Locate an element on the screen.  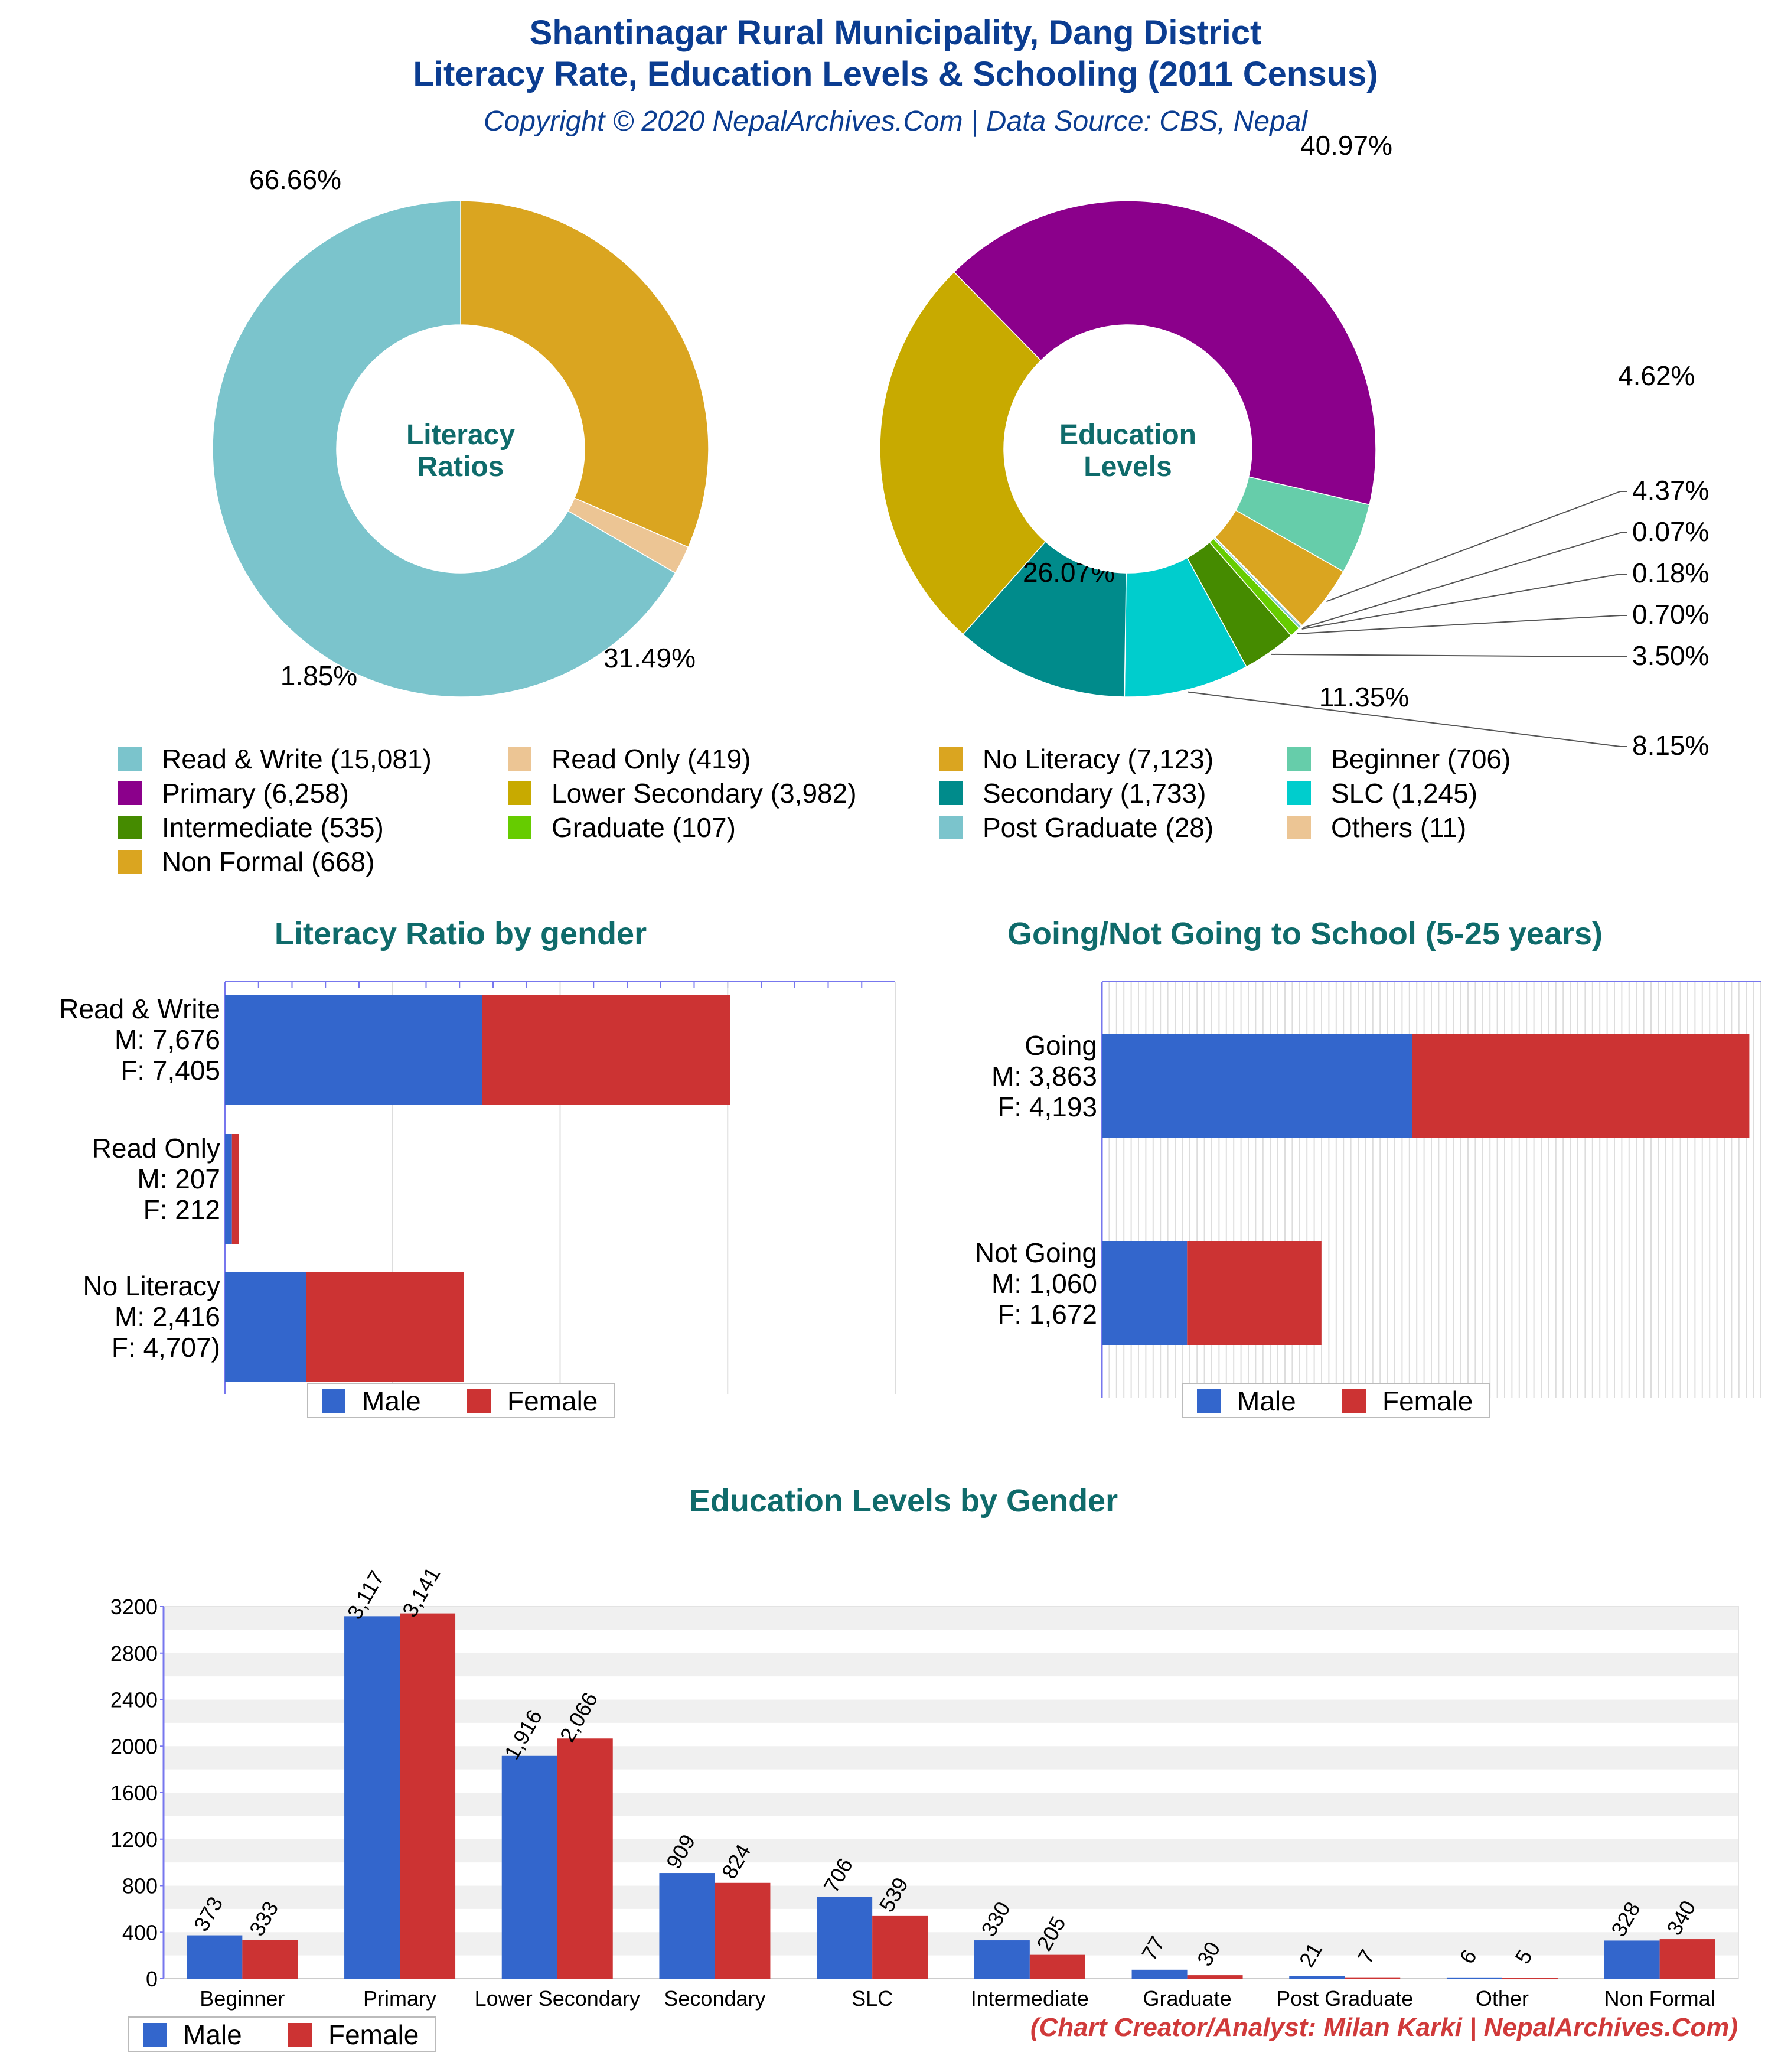
category-label: Read & Write is located at coordinates (139, 1008).